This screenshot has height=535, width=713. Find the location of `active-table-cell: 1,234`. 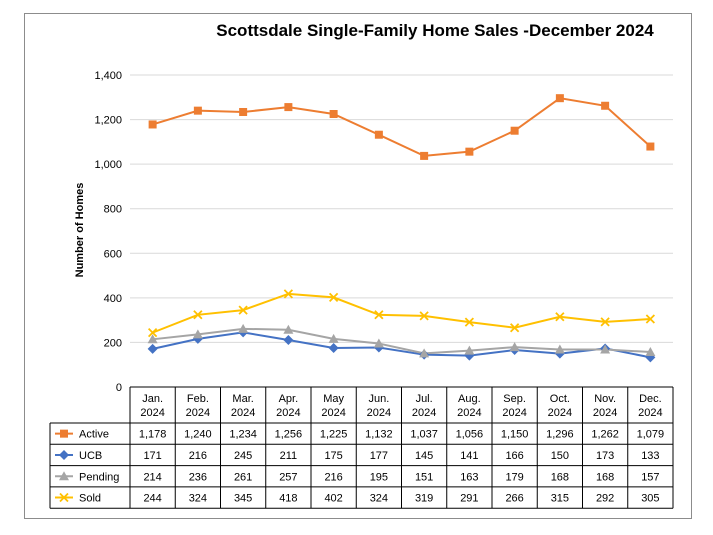

active-table-cell: 1,234 is located at coordinates (243, 435).